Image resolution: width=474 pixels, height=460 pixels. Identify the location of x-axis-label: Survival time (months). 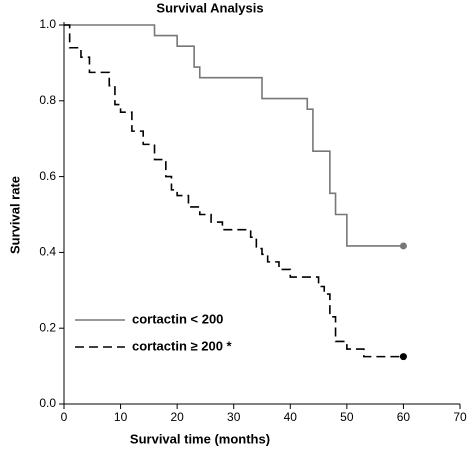
(200, 438).